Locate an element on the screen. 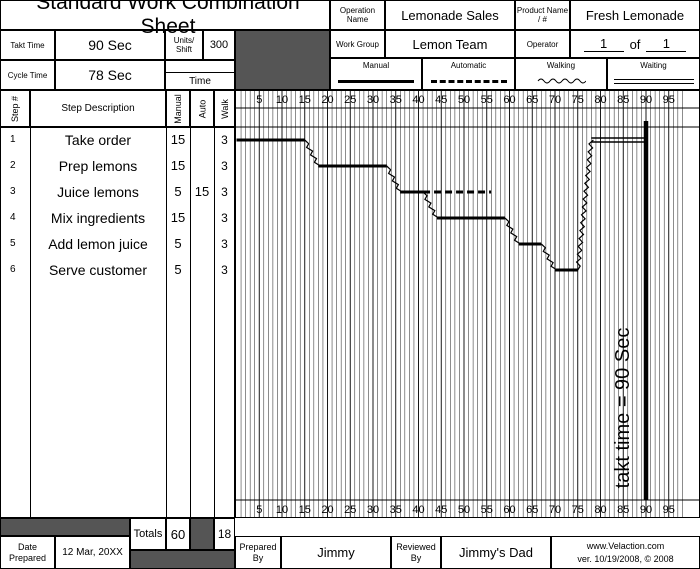  axis-tick-label-top: 5 is located at coordinates (259, 100).